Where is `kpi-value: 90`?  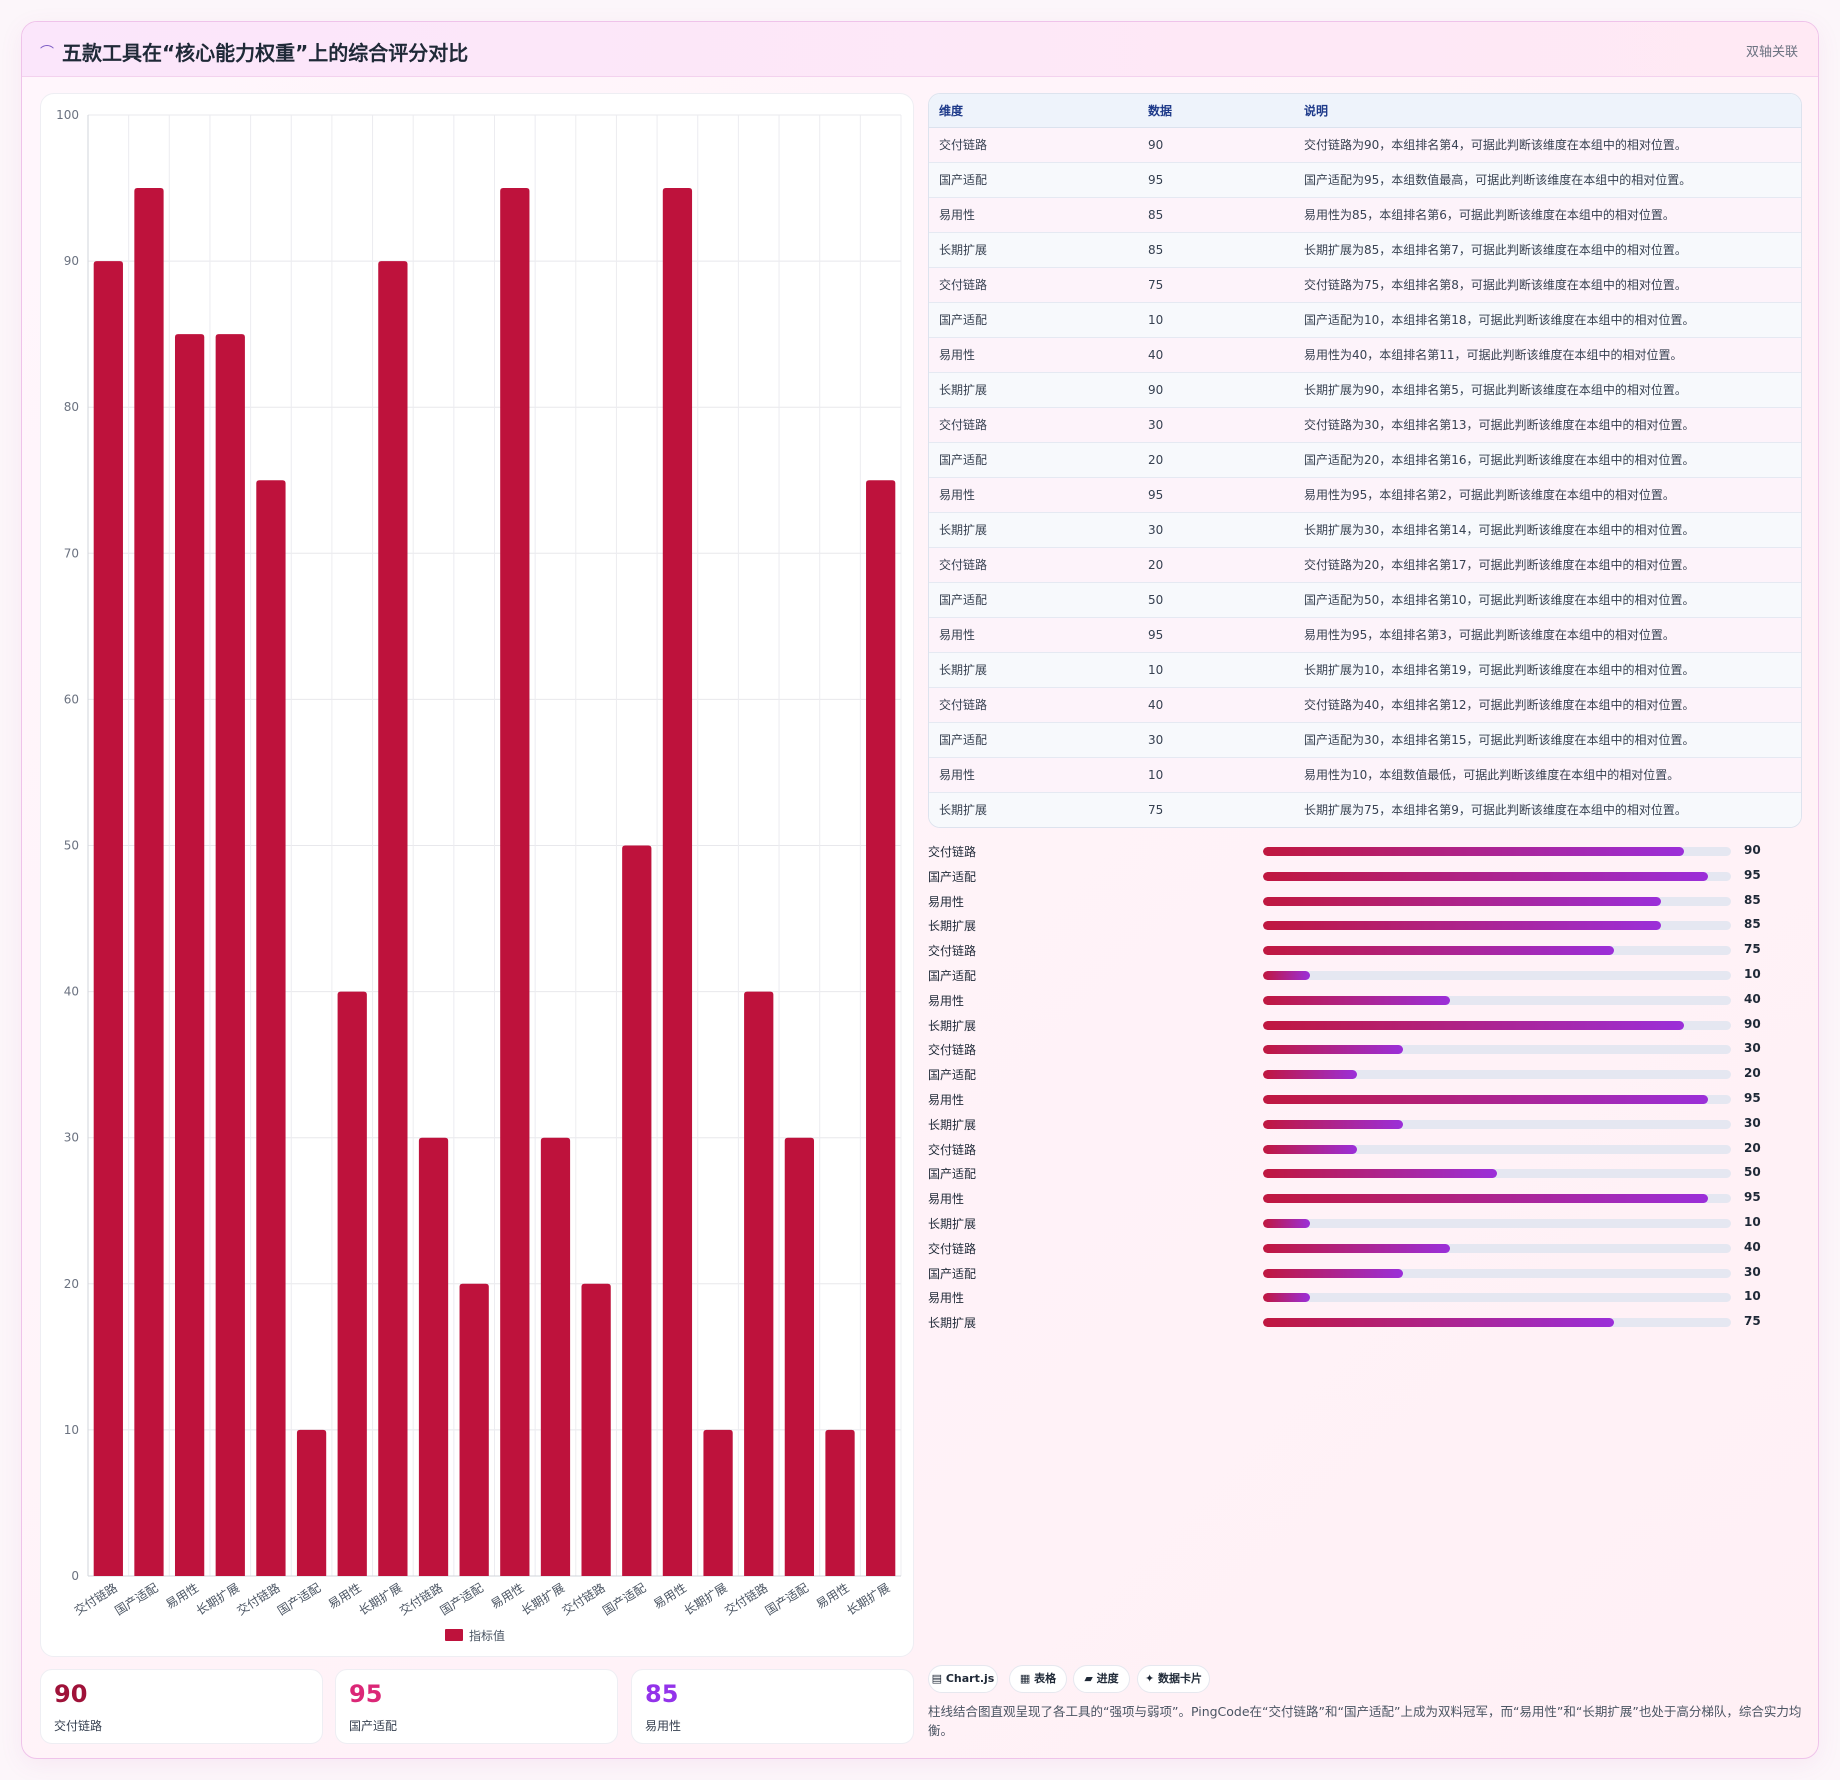
kpi-value: 90 is located at coordinates (71, 1694).